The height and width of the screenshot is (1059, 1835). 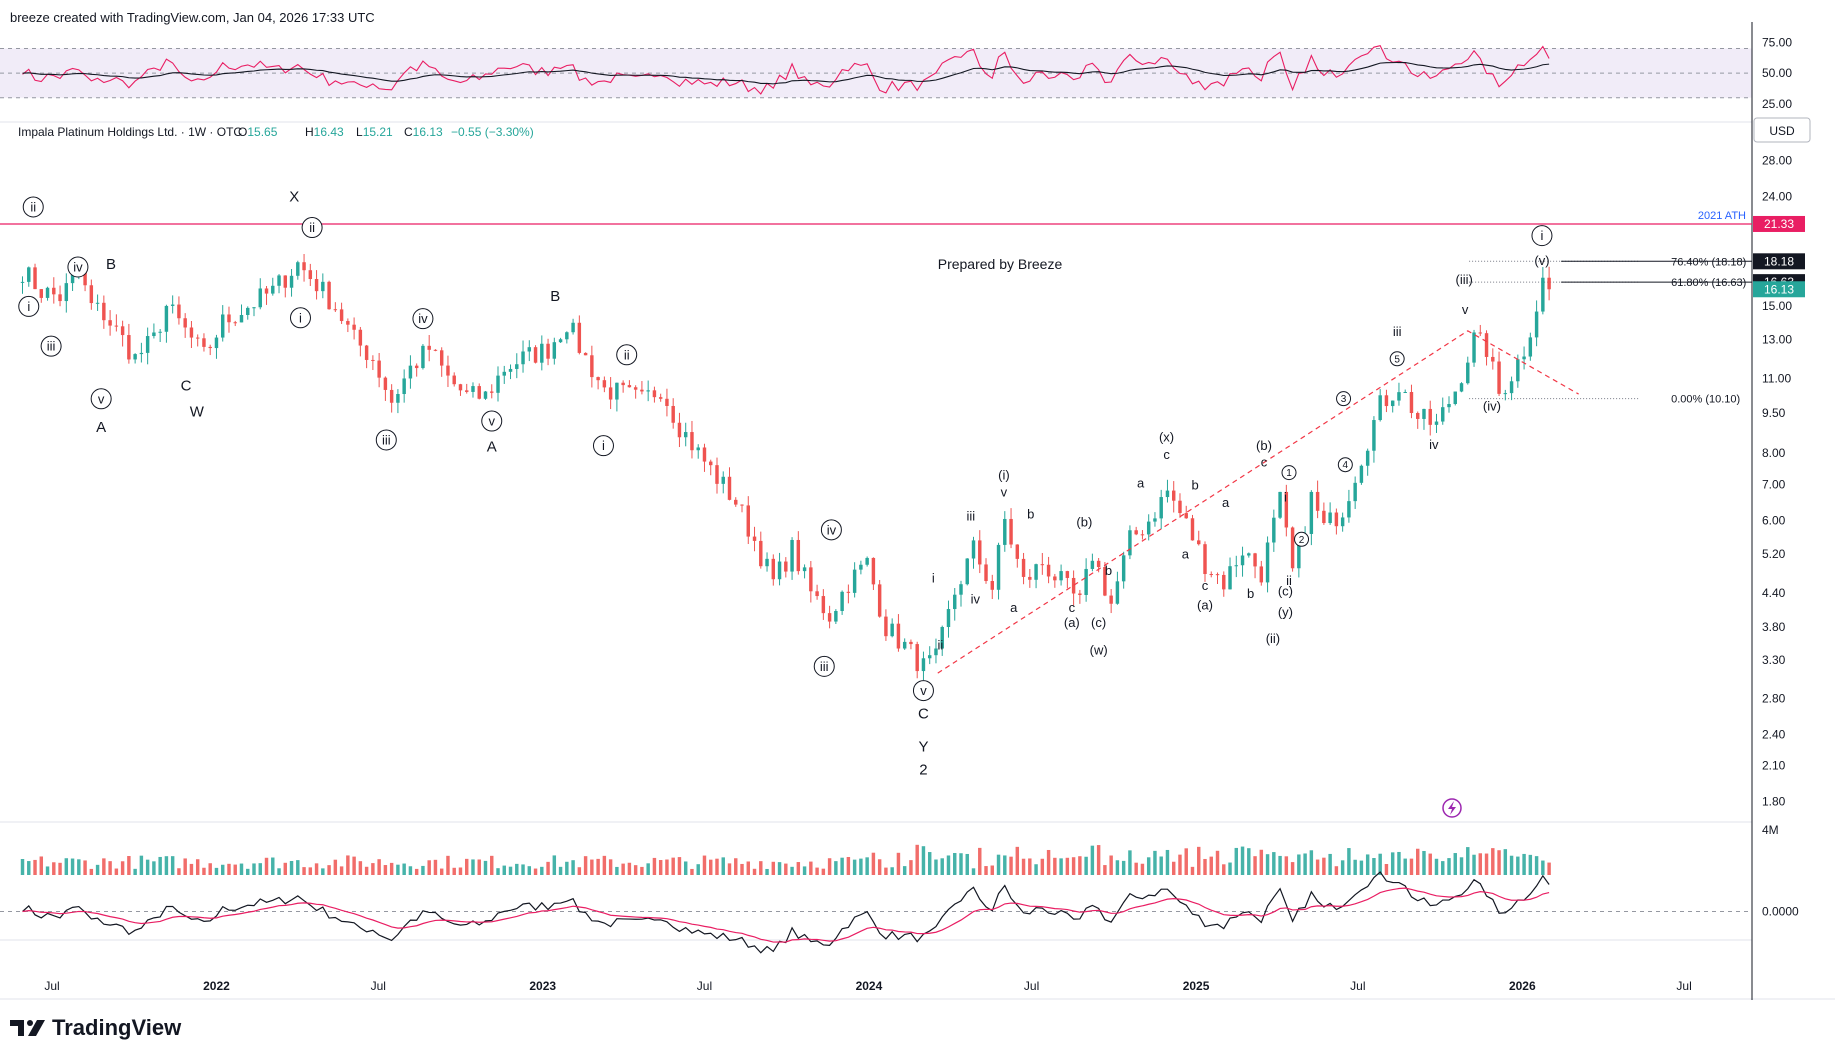 What do you see at coordinates (1285, 590) in the screenshot?
I see `wave-text: (c)` at bounding box center [1285, 590].